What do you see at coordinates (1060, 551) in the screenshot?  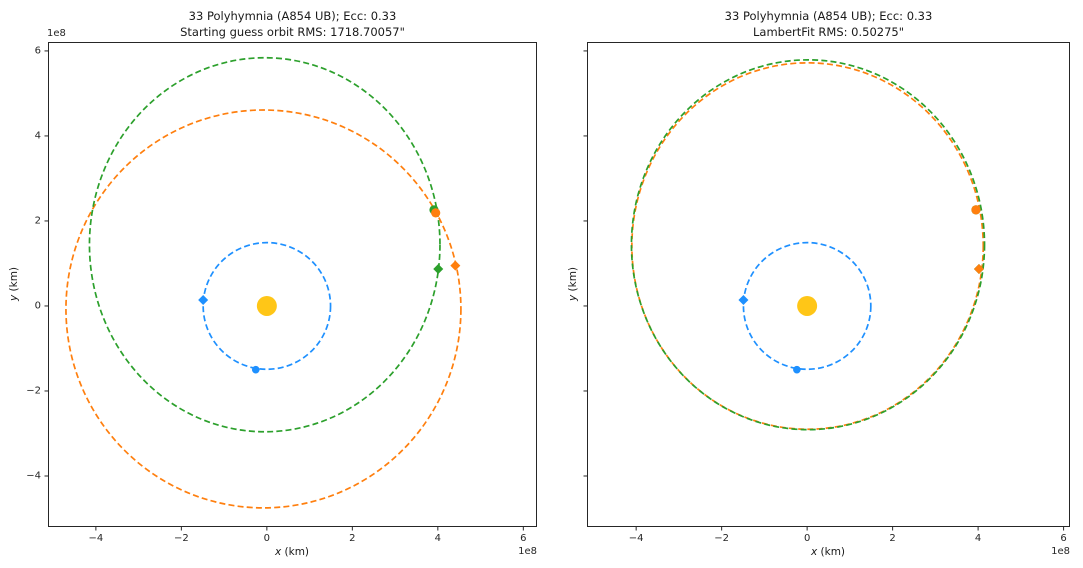 I see `right-x-axis-offset-text: 1e8` at bounding box center [1060, 551].